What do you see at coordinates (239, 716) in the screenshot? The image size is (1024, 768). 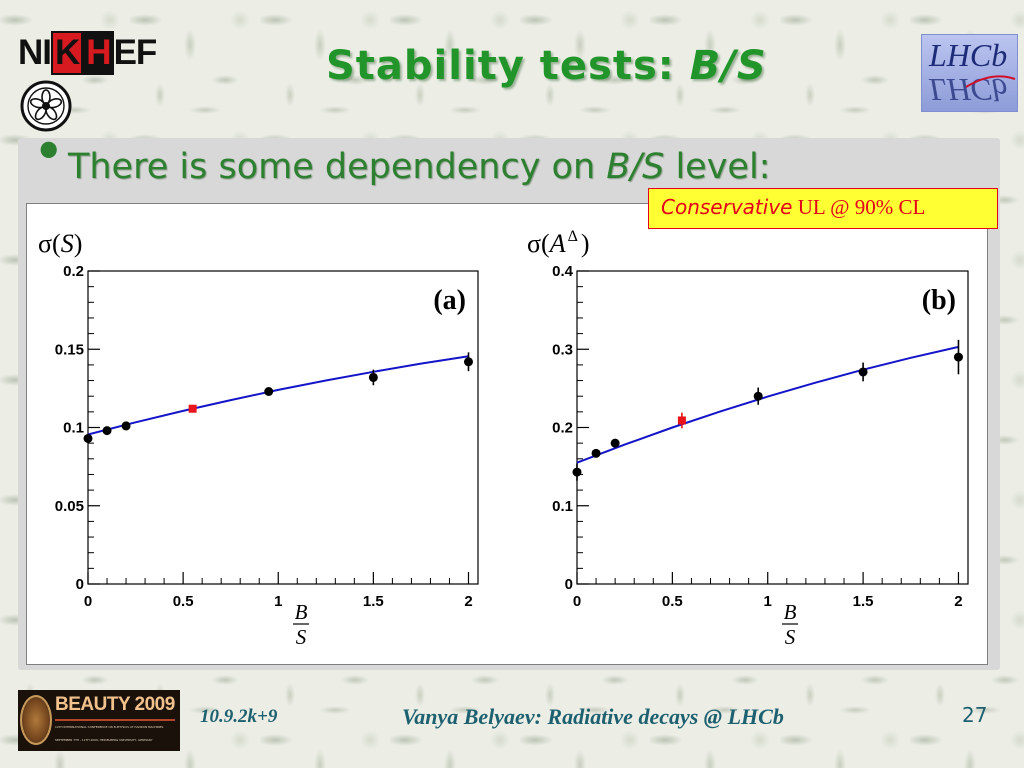 I see `footer-date: 10.9.2k+9` at bounding box center [239, 716].